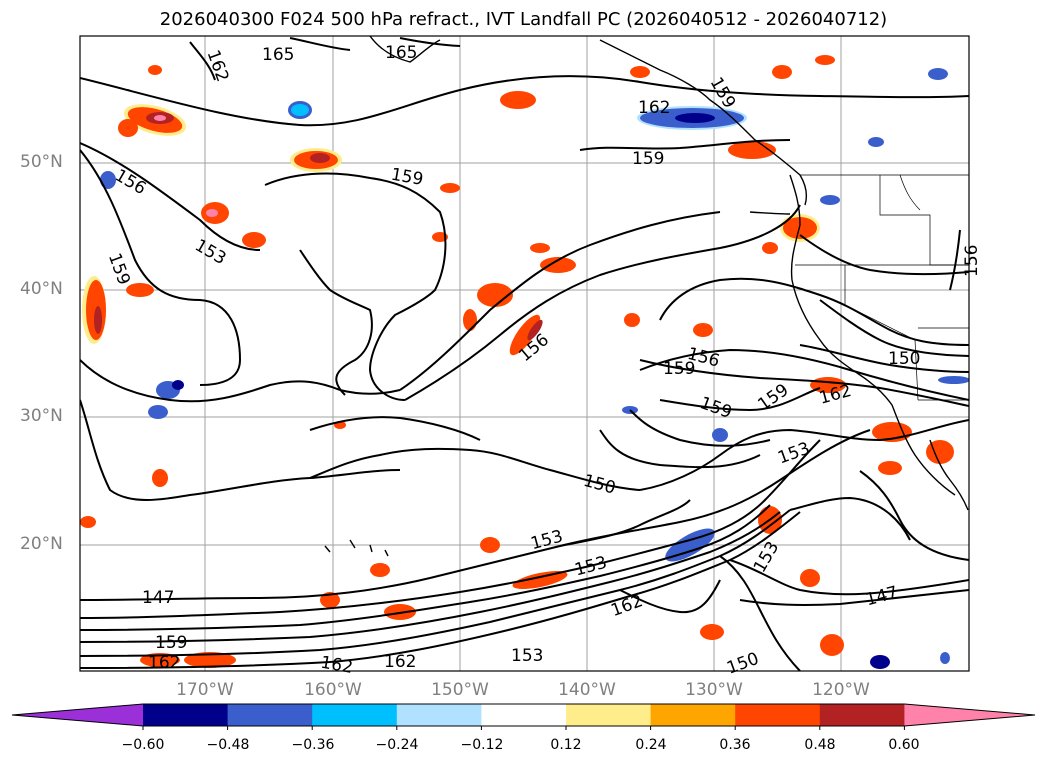  What do you see at coordinates (527, 656) in the screenshot?
I see `contour-label: 153` at bounding box center [527, 656].